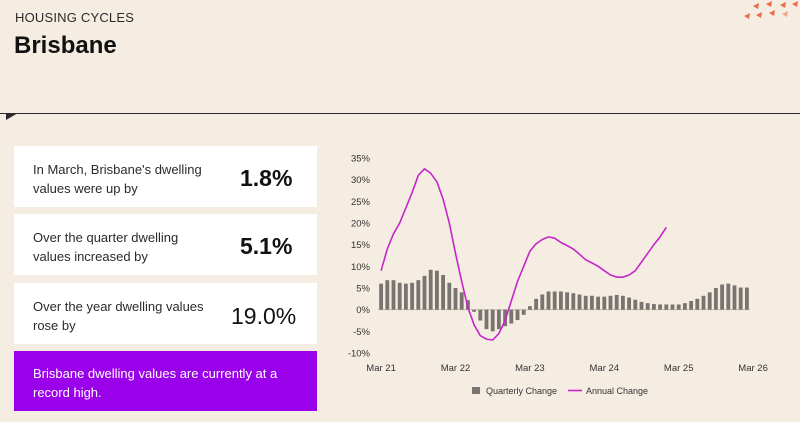  I want to click on y-tick-label: 0%, so click(363, 310).